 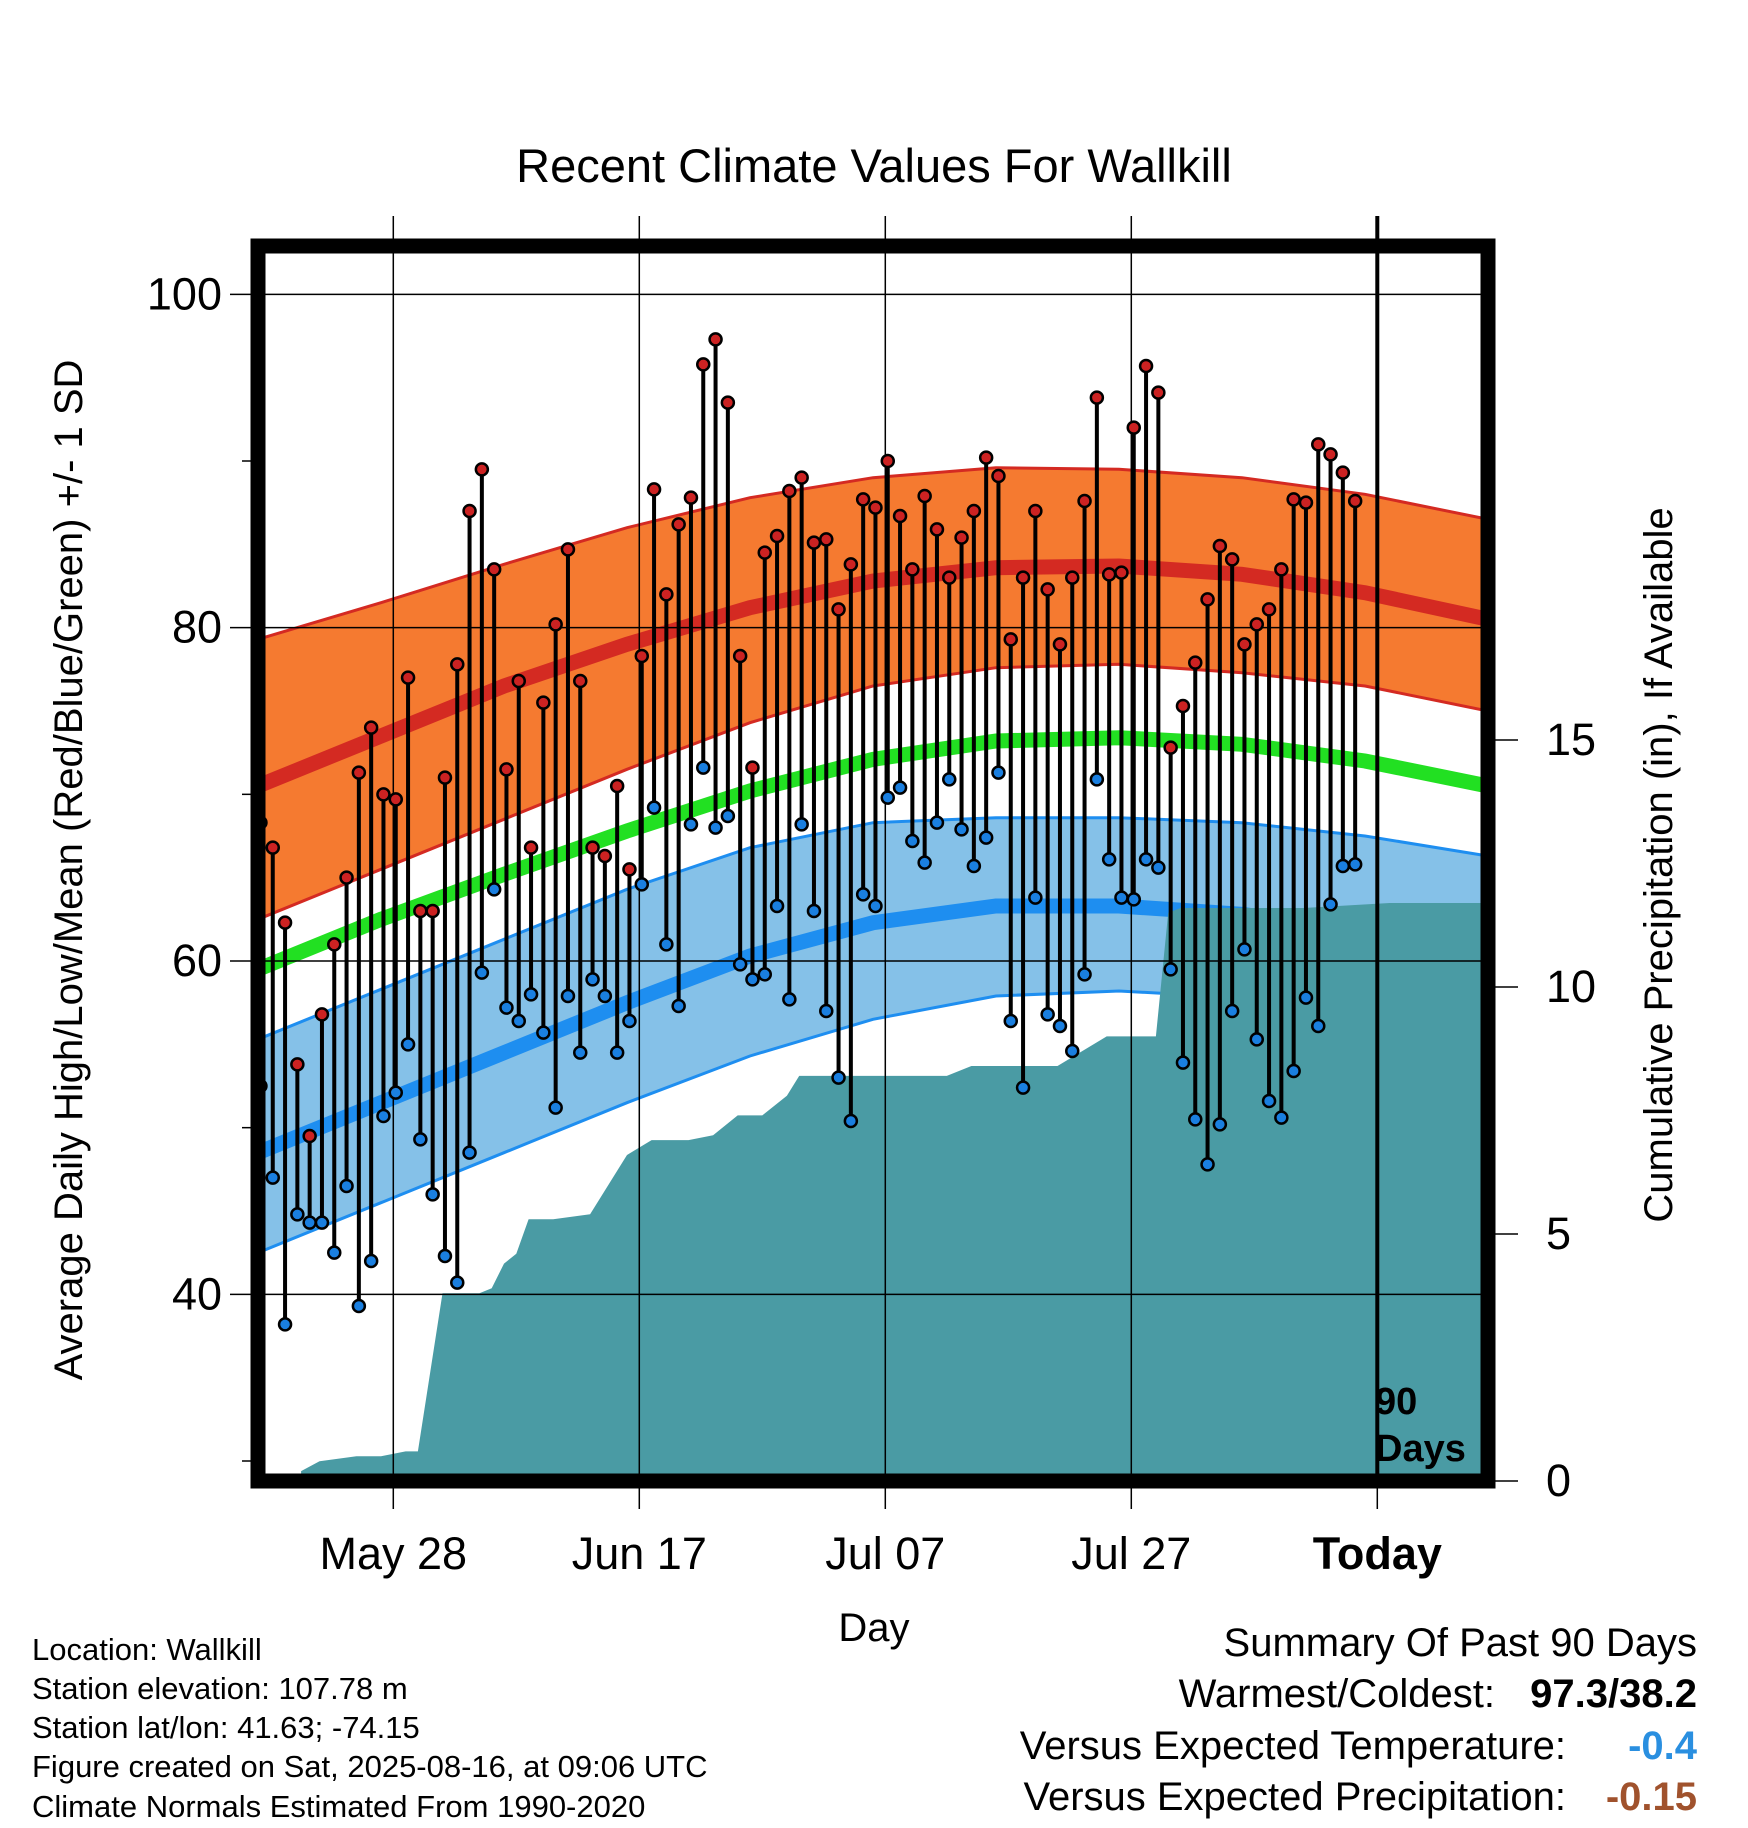 I want to click on high-upper-edge, so click(x=873, y=553).